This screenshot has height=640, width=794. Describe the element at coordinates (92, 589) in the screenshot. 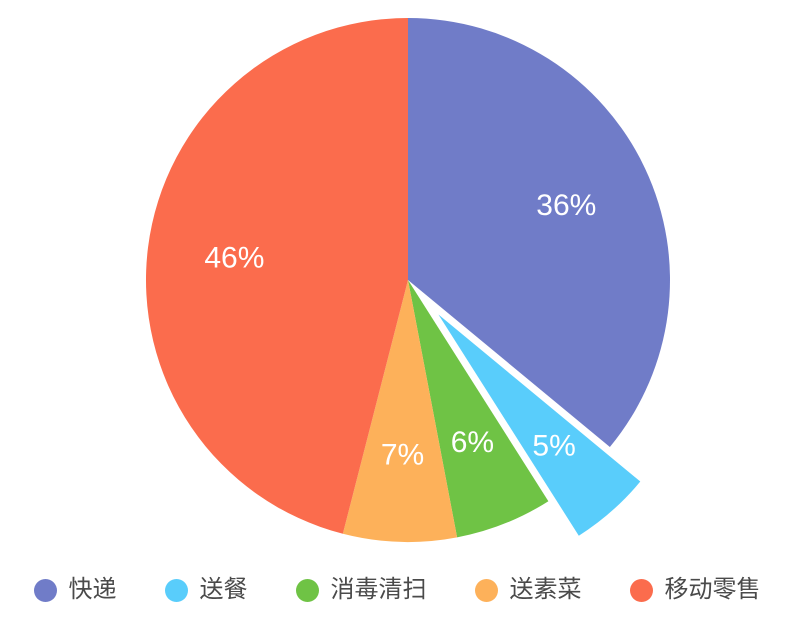

I see `legend-label: 快递` at that location.